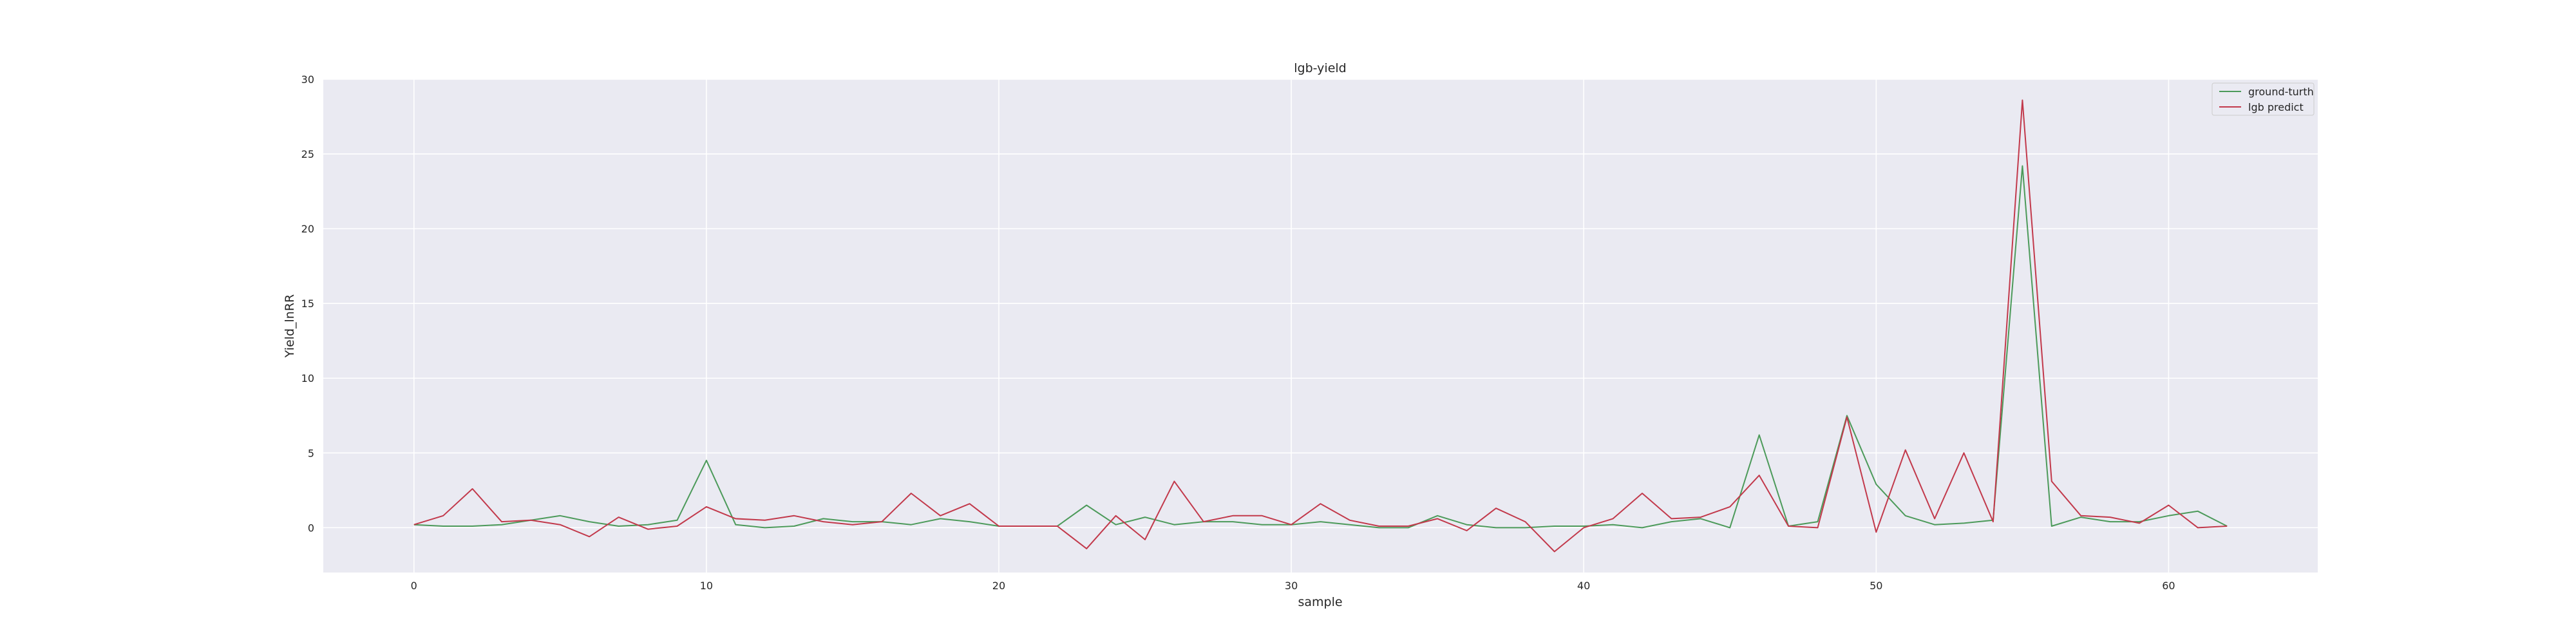 This screenshot has height=644, width=2576. What do you see at coordinates (1320, 68) in the screenshot?
I see `chart-title: lgb-yield` at bounding box center [1320, 68].